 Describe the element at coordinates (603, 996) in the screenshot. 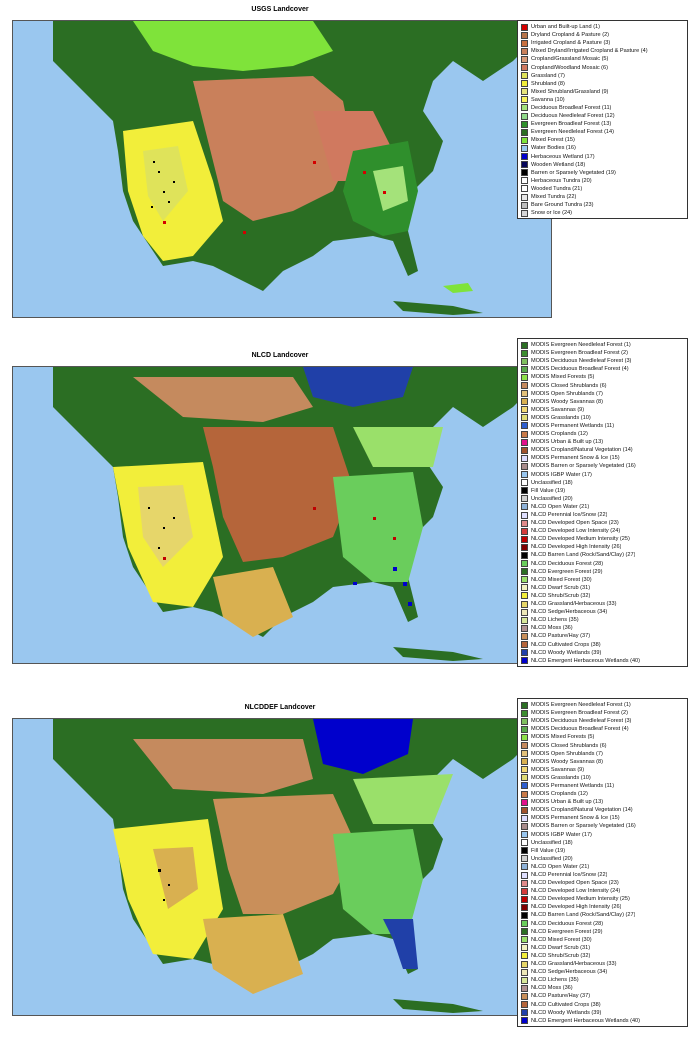

I see `legend-item: NLCD Pasture/Hay (37)` at that location.